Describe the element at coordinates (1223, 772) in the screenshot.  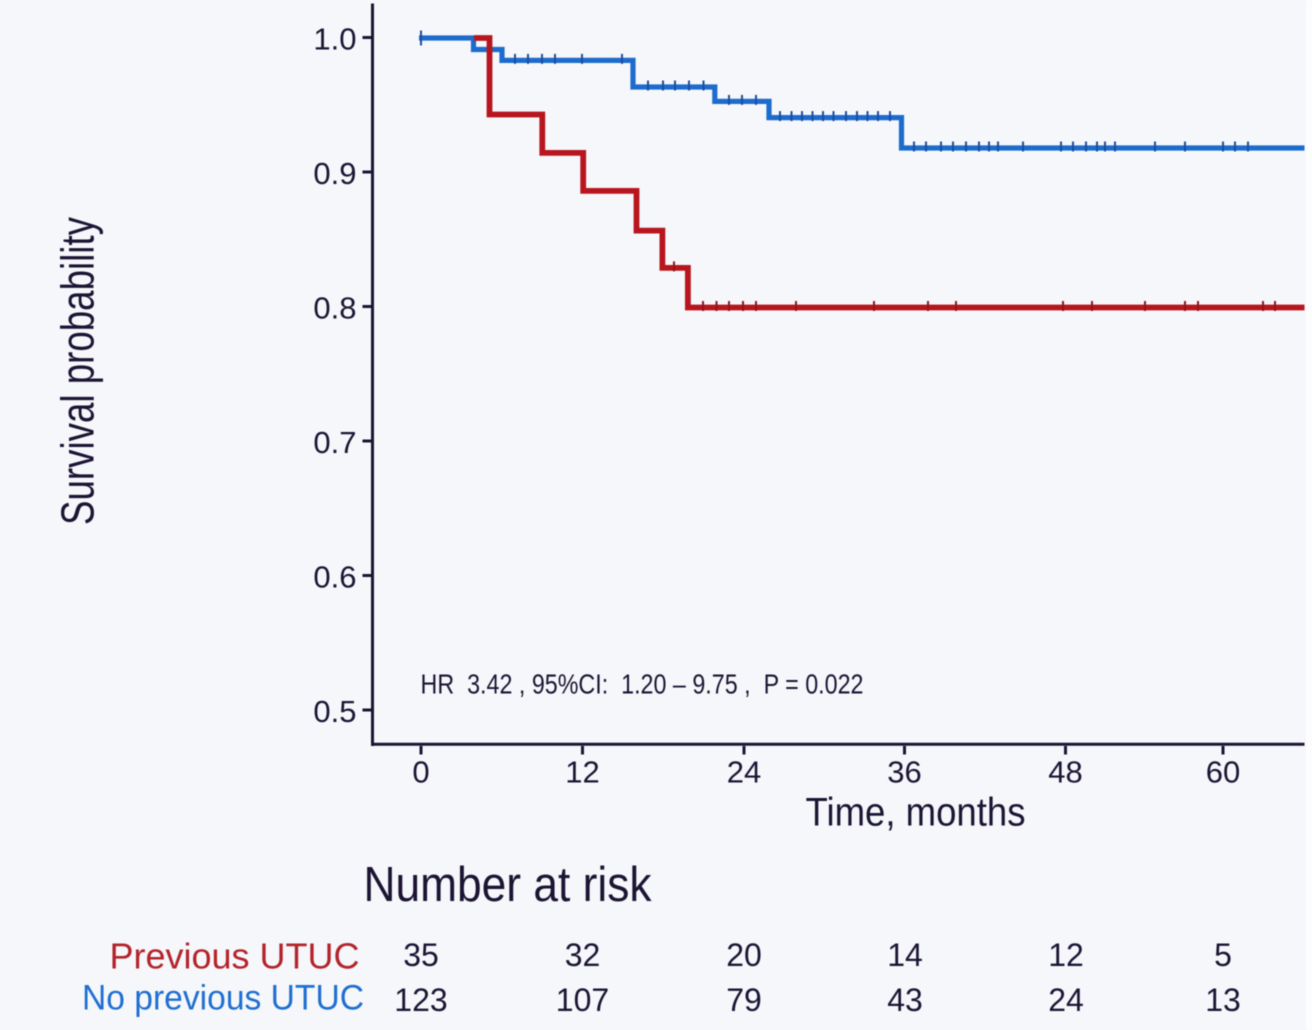
I see `svg-text: 60` at that location.